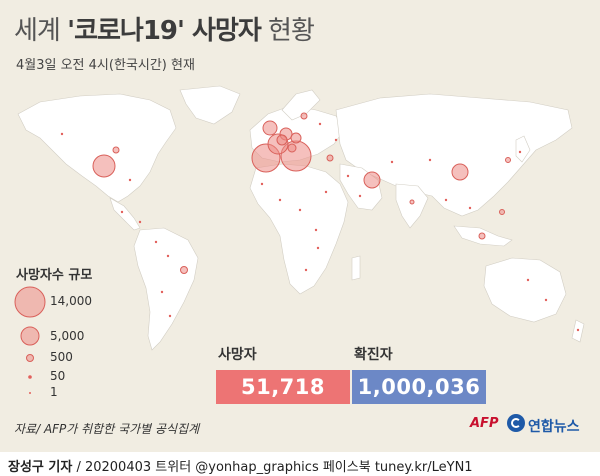 This screenshot has height=476, width=600. Describe the element at coordinates (164, 31) in the screenshot. I see `title-main: '코로나19' 사망자` at that location.